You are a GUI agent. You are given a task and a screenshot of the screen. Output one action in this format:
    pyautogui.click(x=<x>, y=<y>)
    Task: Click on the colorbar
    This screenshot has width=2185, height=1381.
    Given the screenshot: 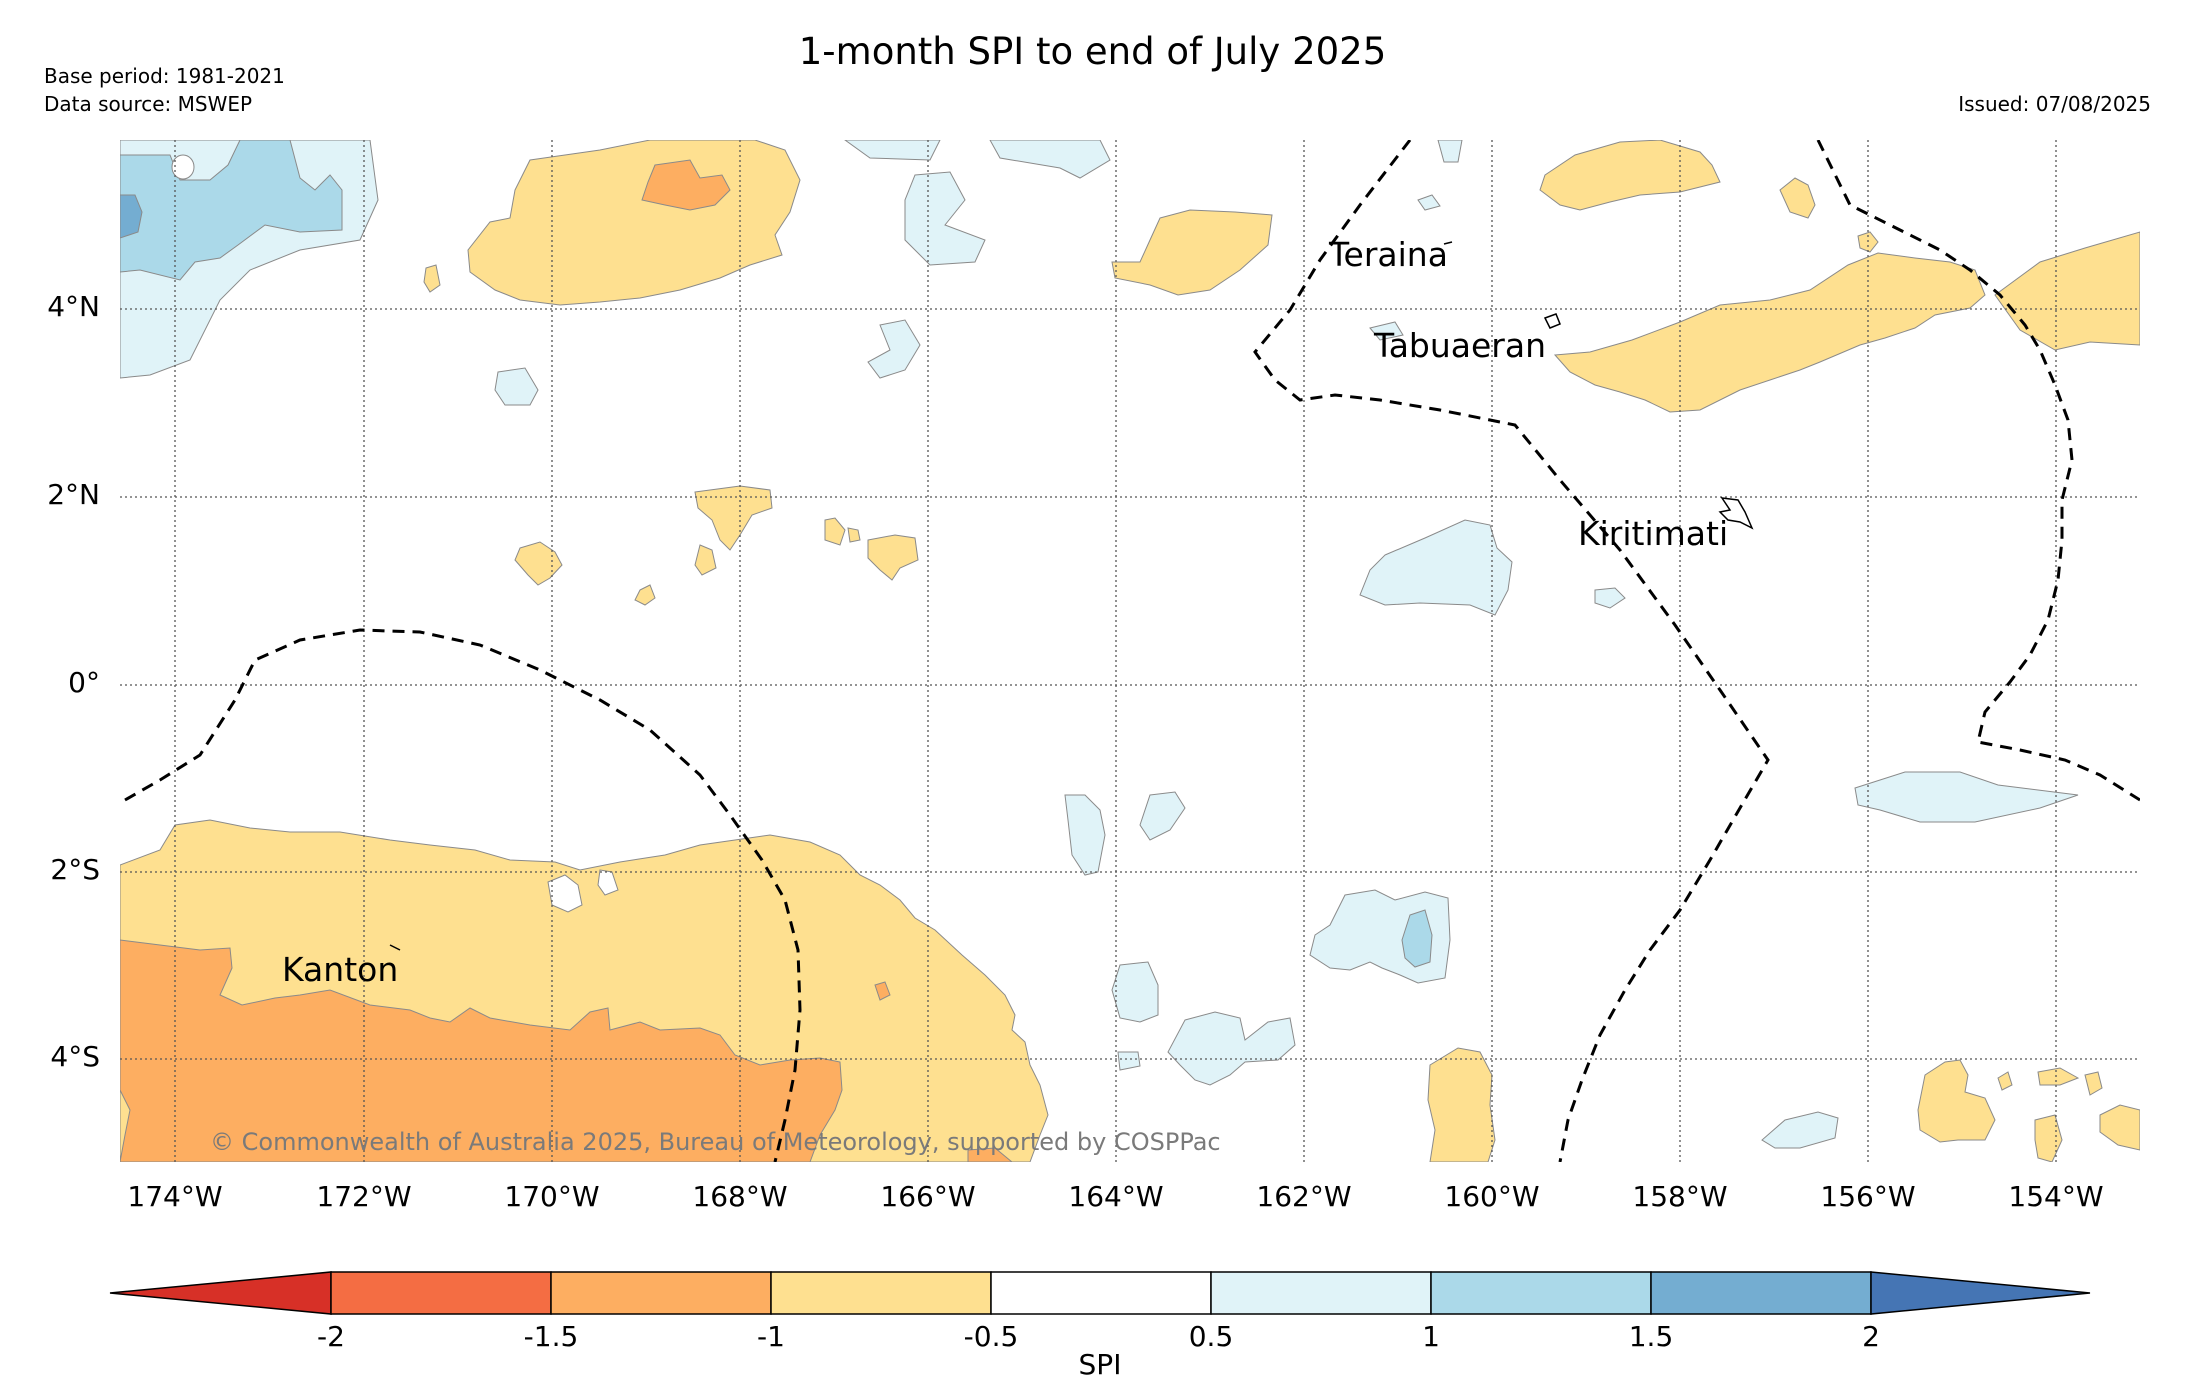 What is the action you would take?
    pyautogui.click(x=1100, y=1293)
    